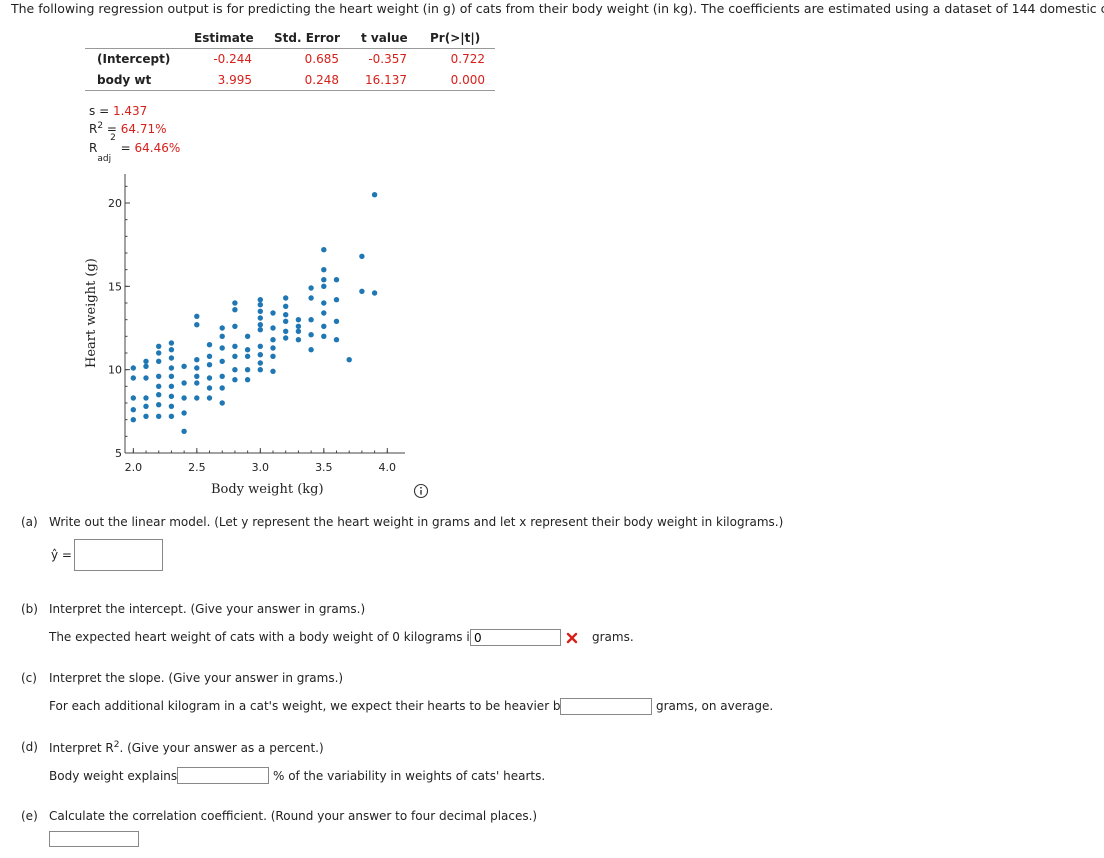  Describe the element at coordinates (290, 90) in the screenshot. I see `table-rule-bottom` at that location.